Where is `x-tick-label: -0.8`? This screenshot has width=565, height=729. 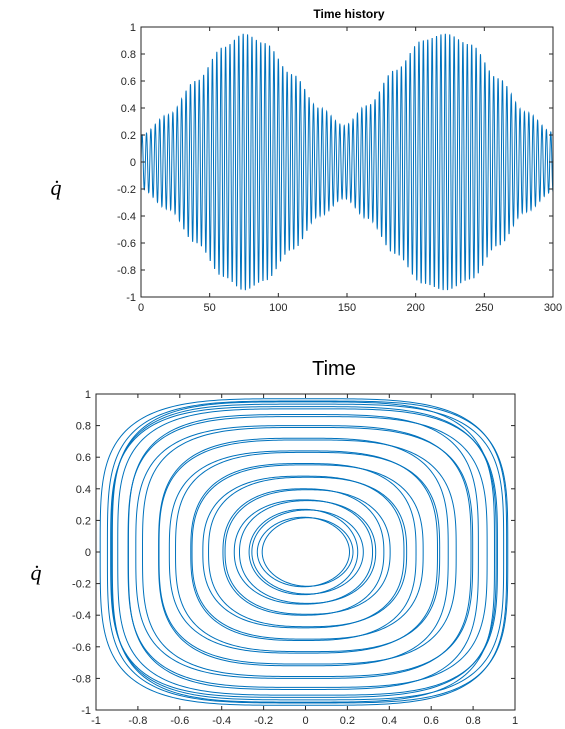
x-tick-label: -0.8 is located at coordinates (137, 721).